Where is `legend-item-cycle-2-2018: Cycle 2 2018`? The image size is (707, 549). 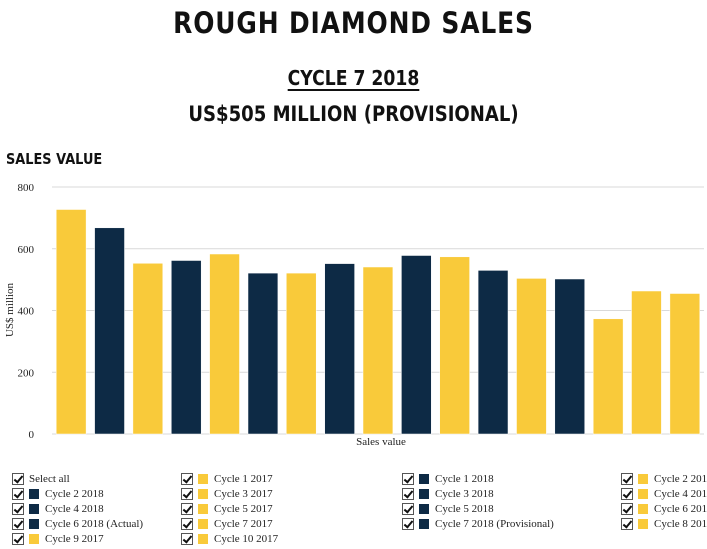
legend-item-cycle-2-2018: Cycle 2 2018 is located at coordinates (58, 494).